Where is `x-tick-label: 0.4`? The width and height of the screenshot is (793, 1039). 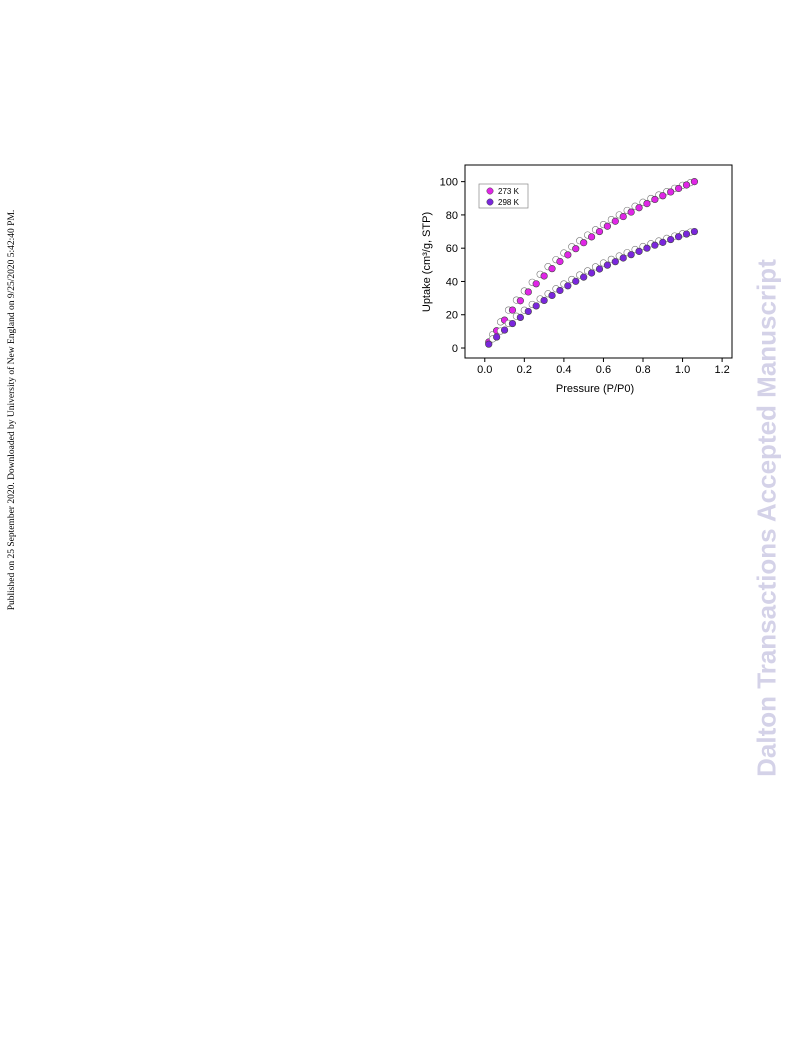 x-tick-label: 0.4 is located at coordinates (563, 370).